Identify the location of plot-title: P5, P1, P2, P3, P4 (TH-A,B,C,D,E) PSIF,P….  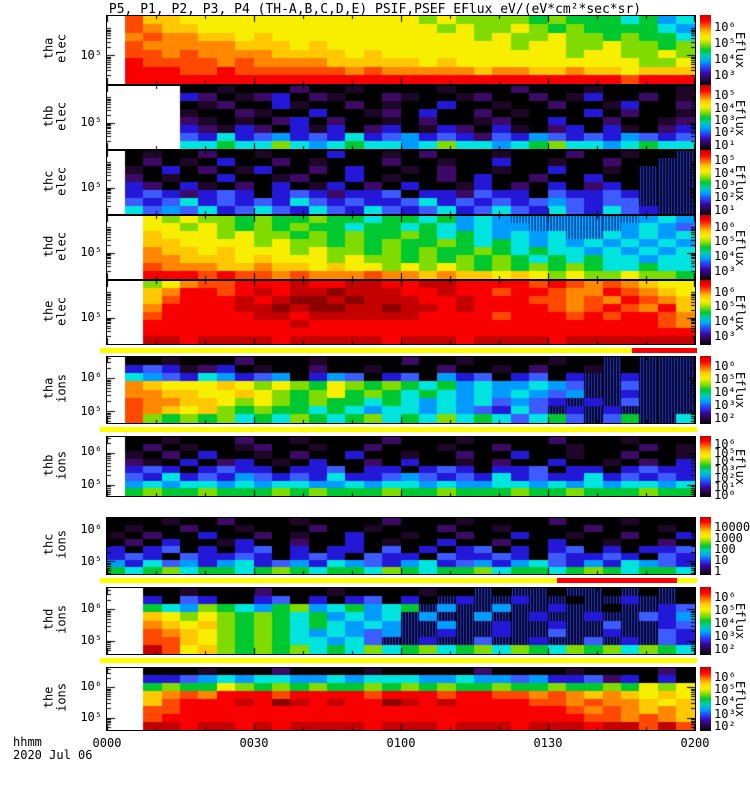
(375, 9).